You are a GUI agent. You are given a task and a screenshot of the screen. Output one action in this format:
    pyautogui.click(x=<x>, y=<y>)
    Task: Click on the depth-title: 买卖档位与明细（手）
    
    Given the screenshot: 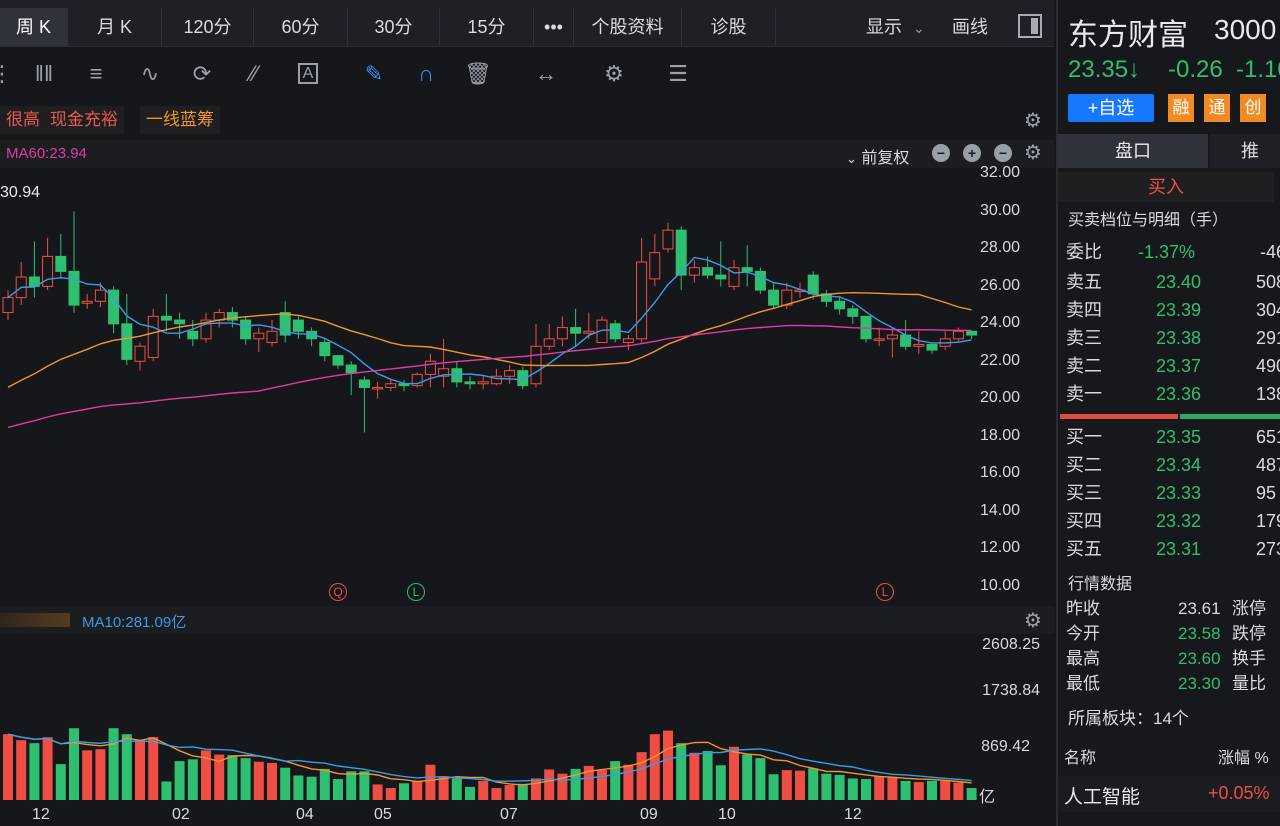 What is the action you would take?
    pyautogui.click(x=1148, y=220)
    